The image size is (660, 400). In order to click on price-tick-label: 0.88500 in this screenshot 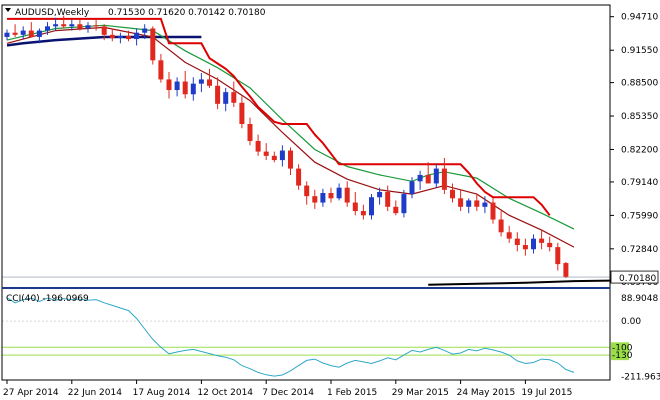, I will do `click(639, 84)`.